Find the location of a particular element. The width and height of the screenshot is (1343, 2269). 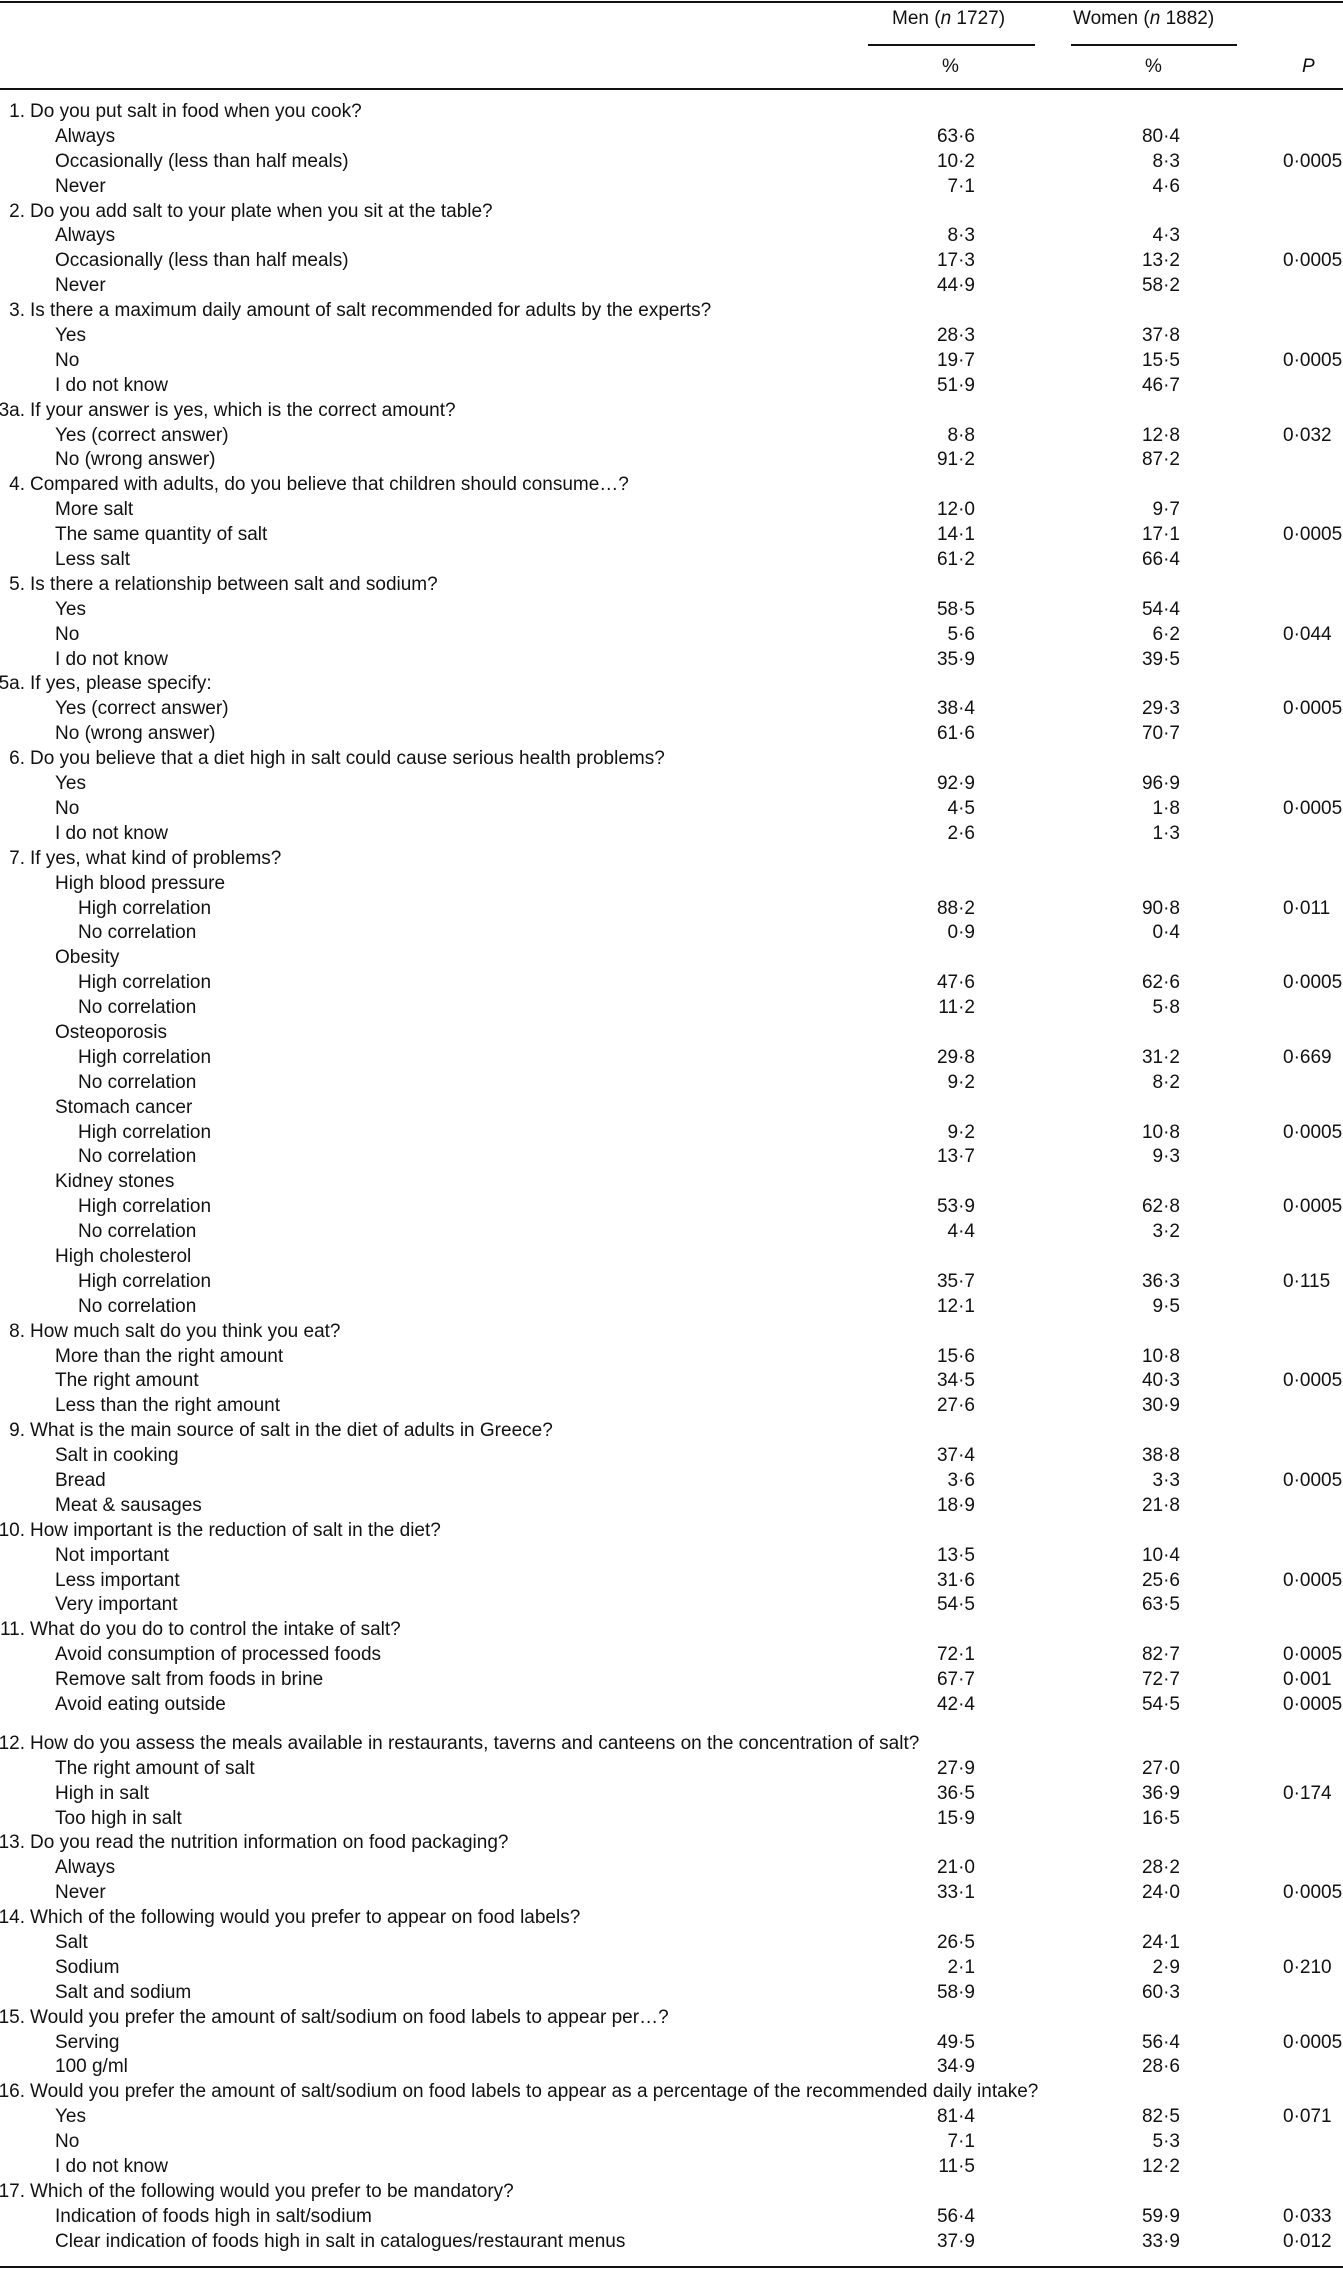

men-percent: 34·9 is located at coordinates (955, 2067).